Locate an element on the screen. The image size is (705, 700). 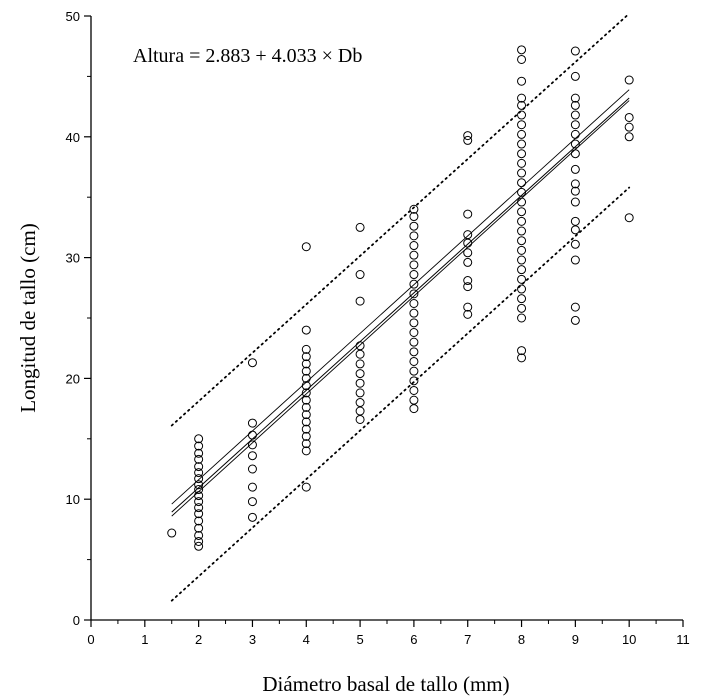
x-tick-label: 1 is located at coordinates (144, 639).